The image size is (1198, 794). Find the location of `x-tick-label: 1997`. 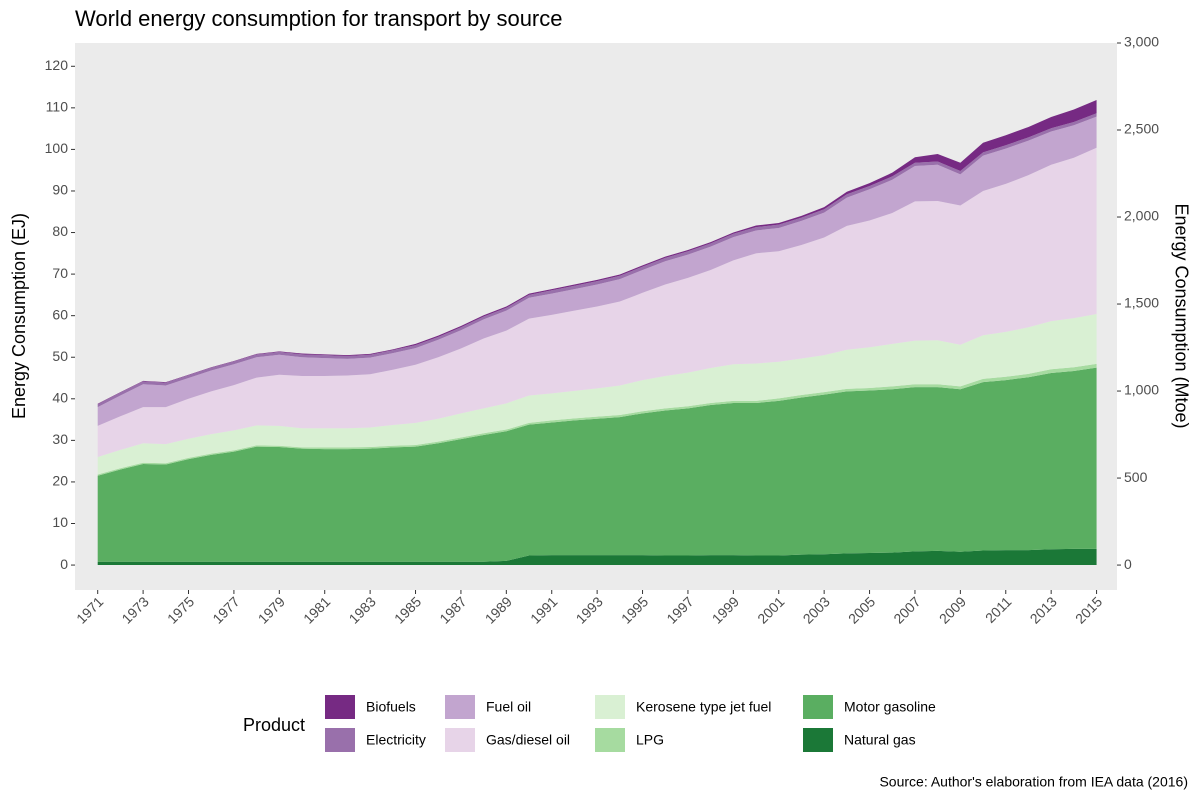

x-tick-label: 1997 is located at coordinates (679, 609).